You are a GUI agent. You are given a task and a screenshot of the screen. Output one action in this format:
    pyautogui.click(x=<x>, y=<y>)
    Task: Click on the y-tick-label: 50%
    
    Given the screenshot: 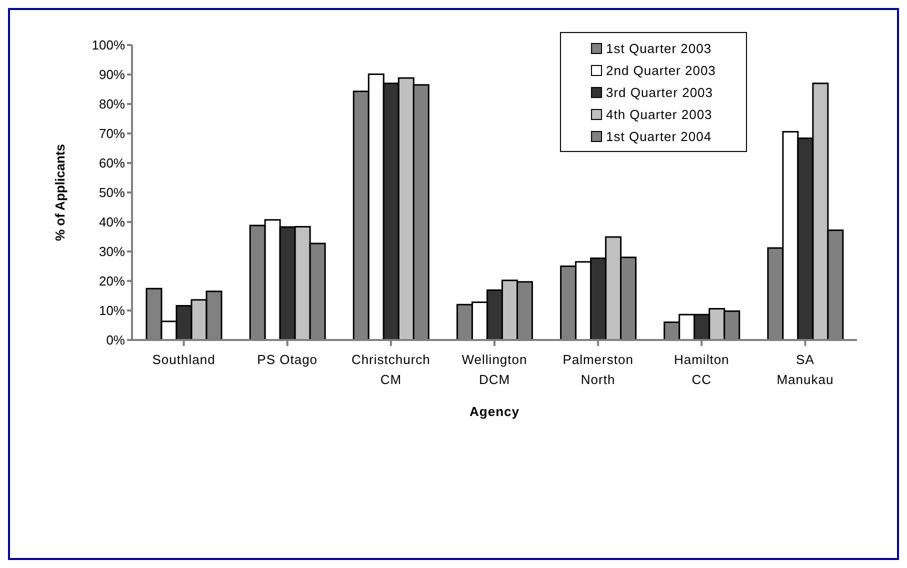 What is the action you would take?
    pyautogui.click(x=112, y=192)
    